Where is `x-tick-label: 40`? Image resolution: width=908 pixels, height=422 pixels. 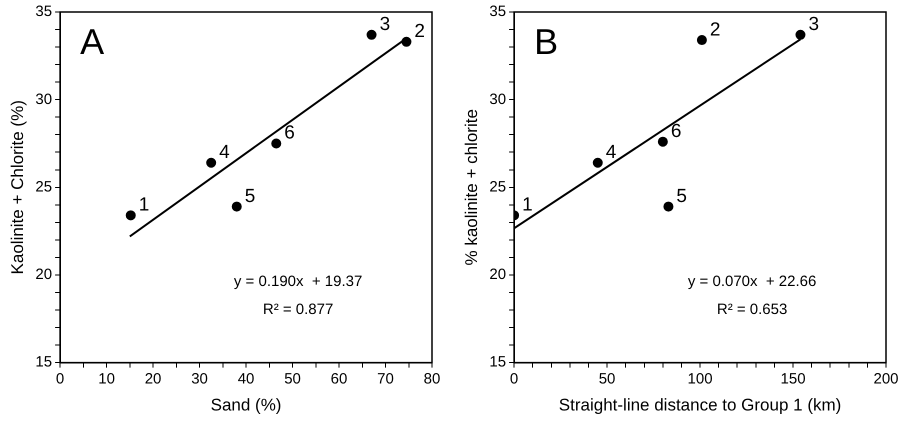
x-tick-label: 40 is located at coordinates (246, 379).